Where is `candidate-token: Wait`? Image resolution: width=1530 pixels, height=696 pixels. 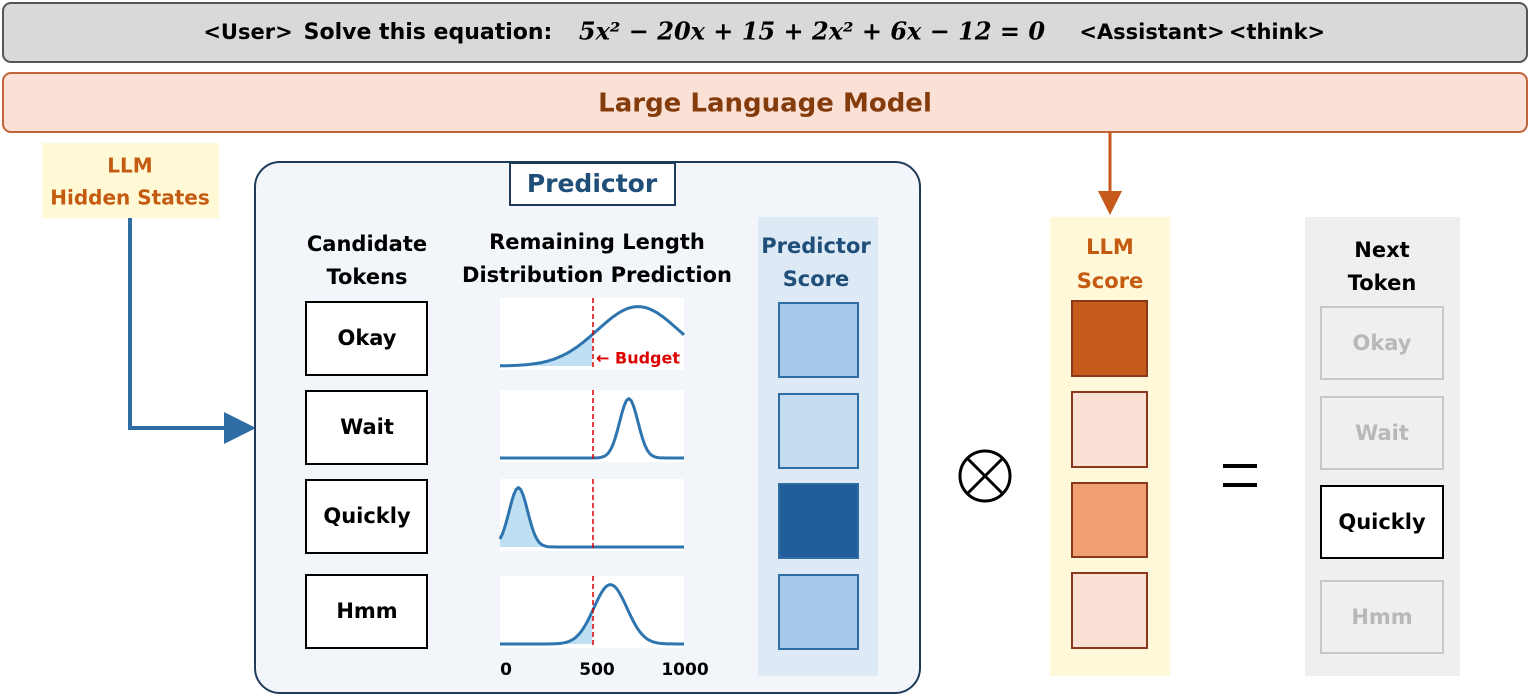
candidate-token: Wait is located at coordinates (367, 427).